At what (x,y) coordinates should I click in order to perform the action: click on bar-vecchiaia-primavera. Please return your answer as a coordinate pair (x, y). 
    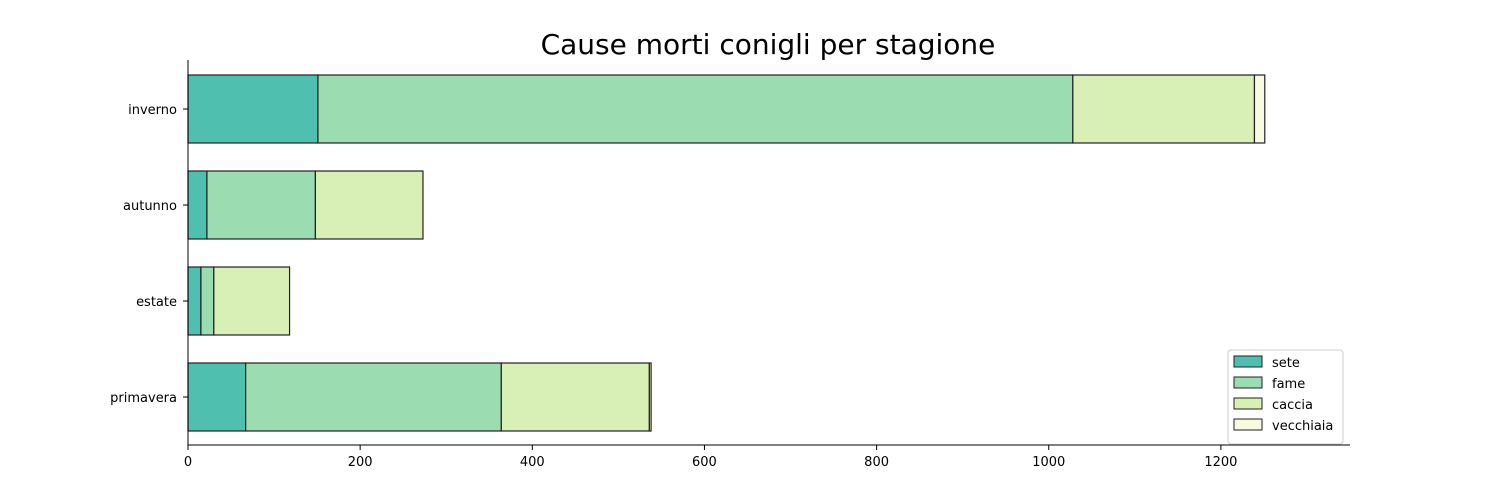
    Looking at the image, I should click on (650, 397).